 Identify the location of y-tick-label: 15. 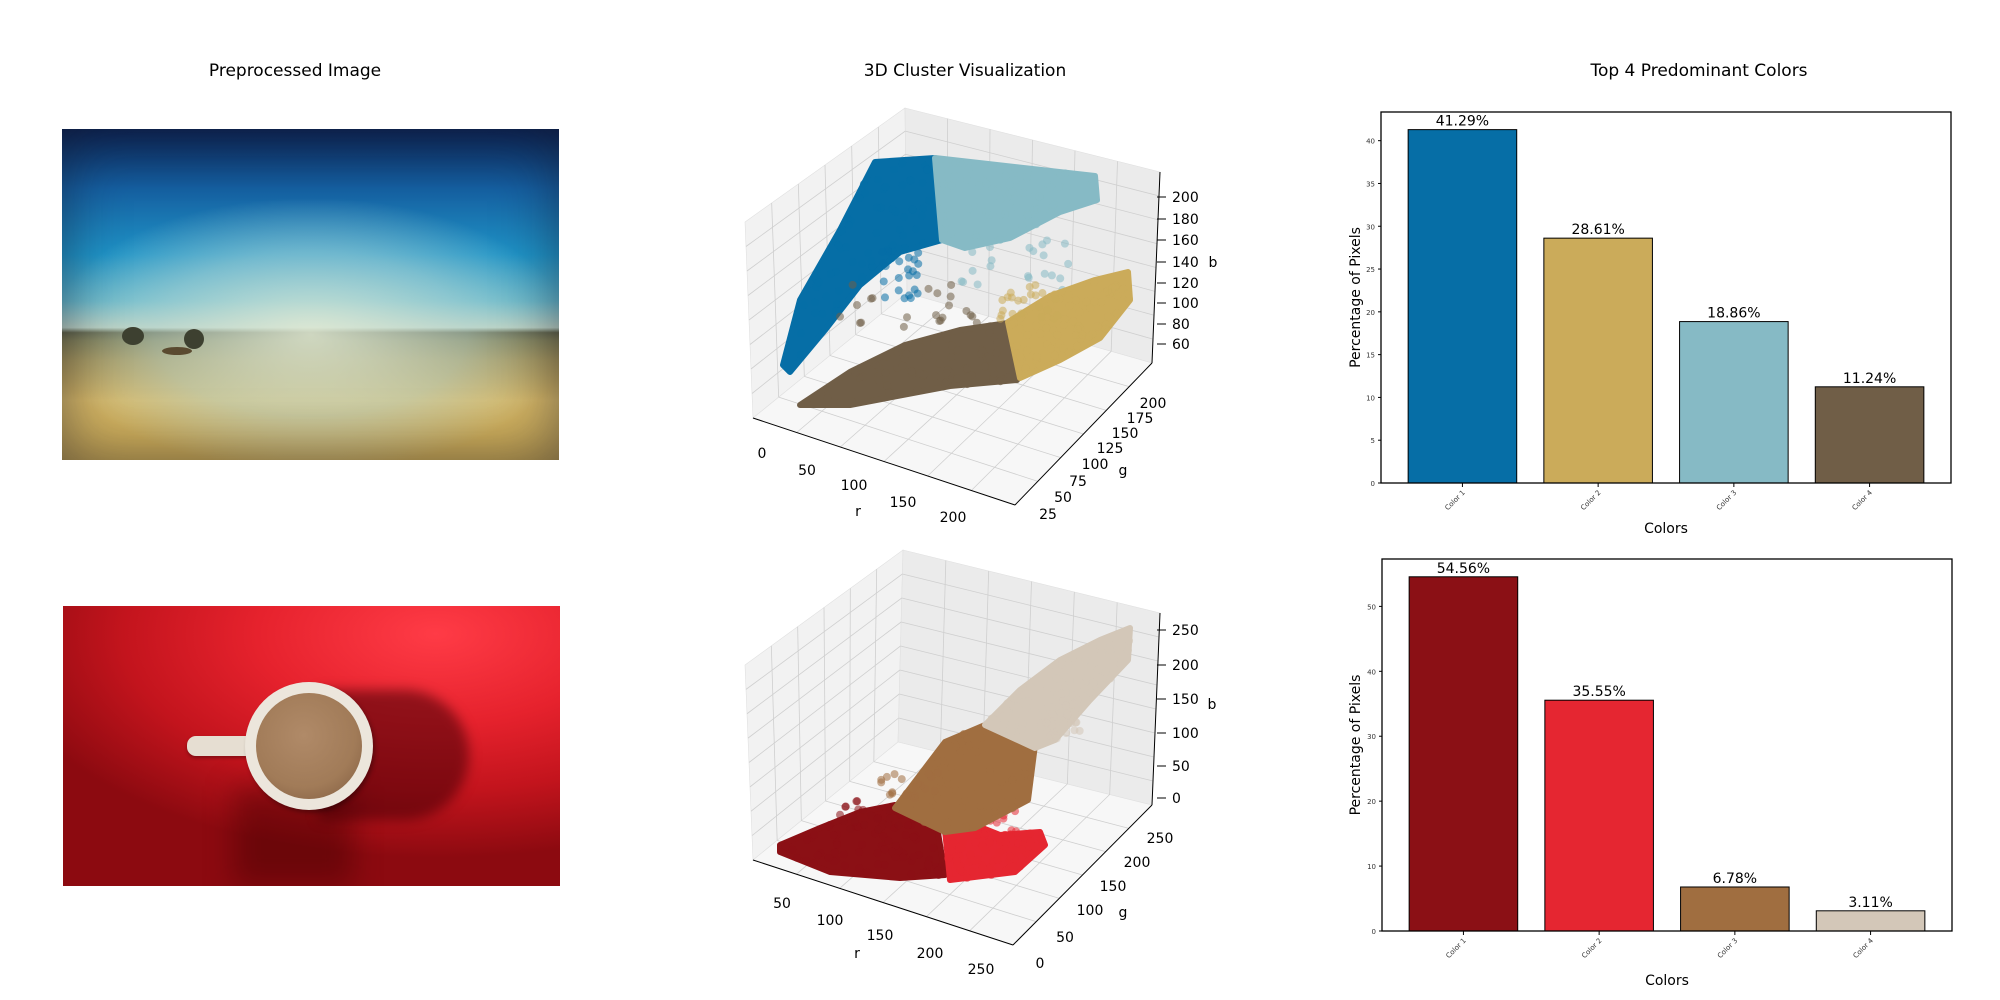
(1370, 356).